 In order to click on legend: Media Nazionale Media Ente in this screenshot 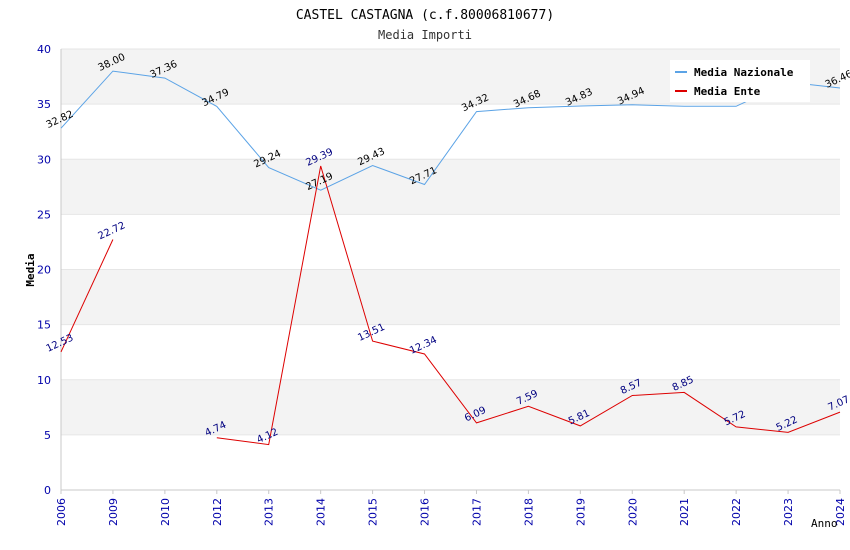, I will do `click(740, 81)`.